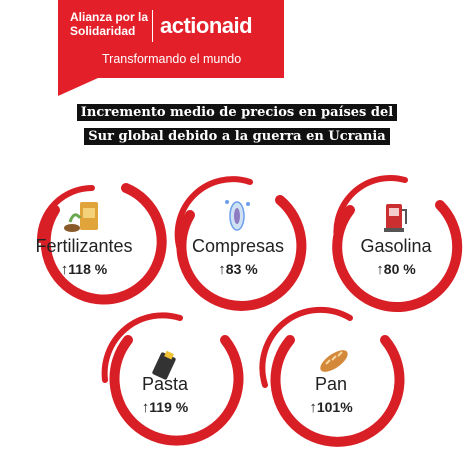 This screenshot has width=474, height=473. I want to click on logo-divider, so click(152, 26).